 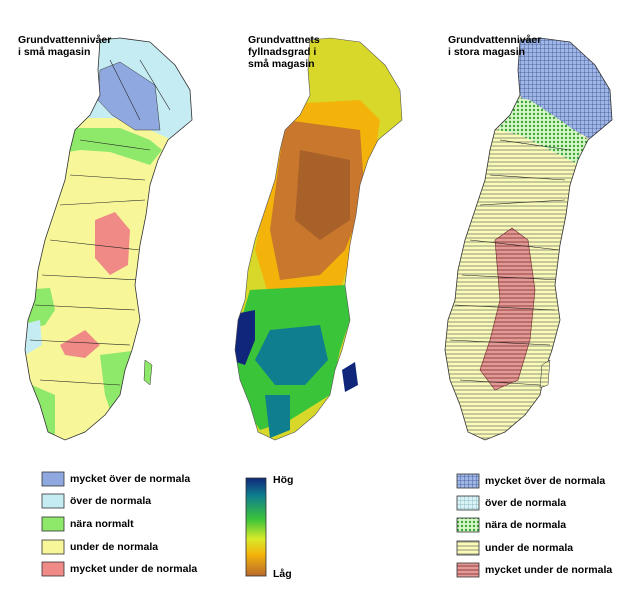 I want to click on panel-title-fill-degree: Grundvattnets fyllnadsgrad i små magasin, so click(x=284, y=52).